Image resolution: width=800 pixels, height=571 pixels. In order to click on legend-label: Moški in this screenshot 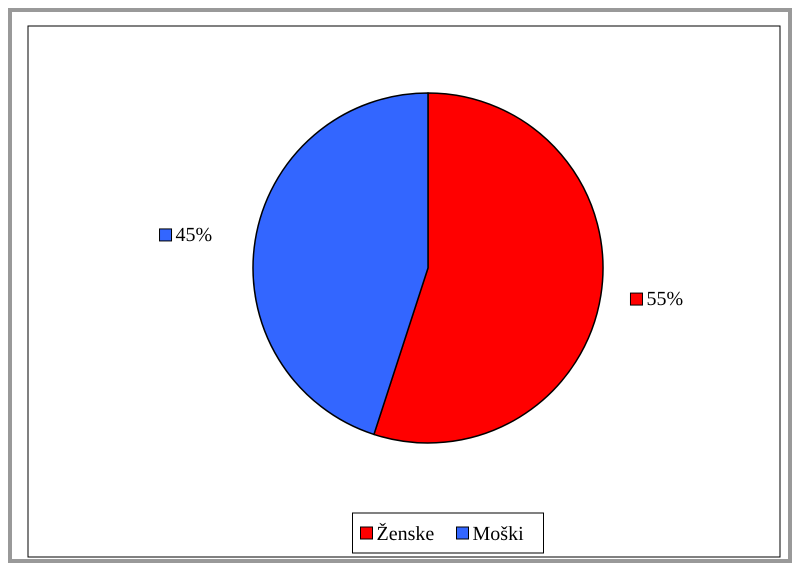, I will do `click(498, 534)`.